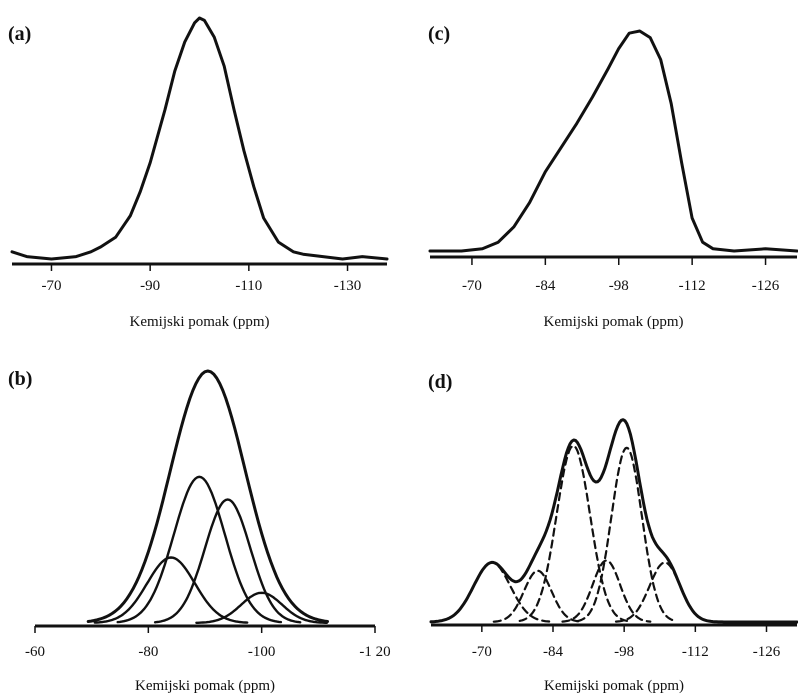 This screenshot has height=695, width=798. I want to click on panel-label: (a), so click(19, 34).